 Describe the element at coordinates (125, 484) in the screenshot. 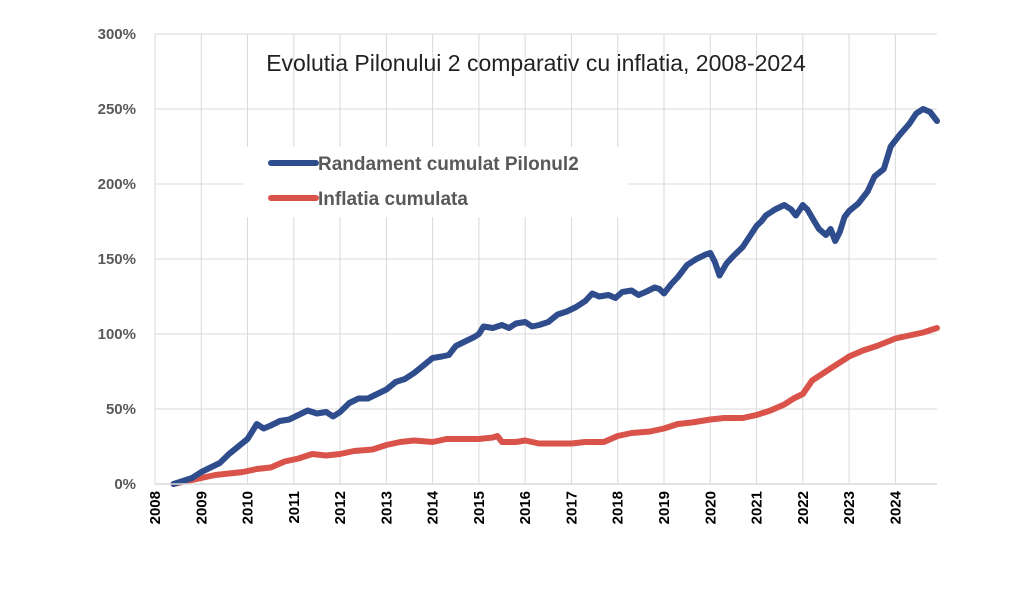

I see `y-tick-label: 0%` at that location.